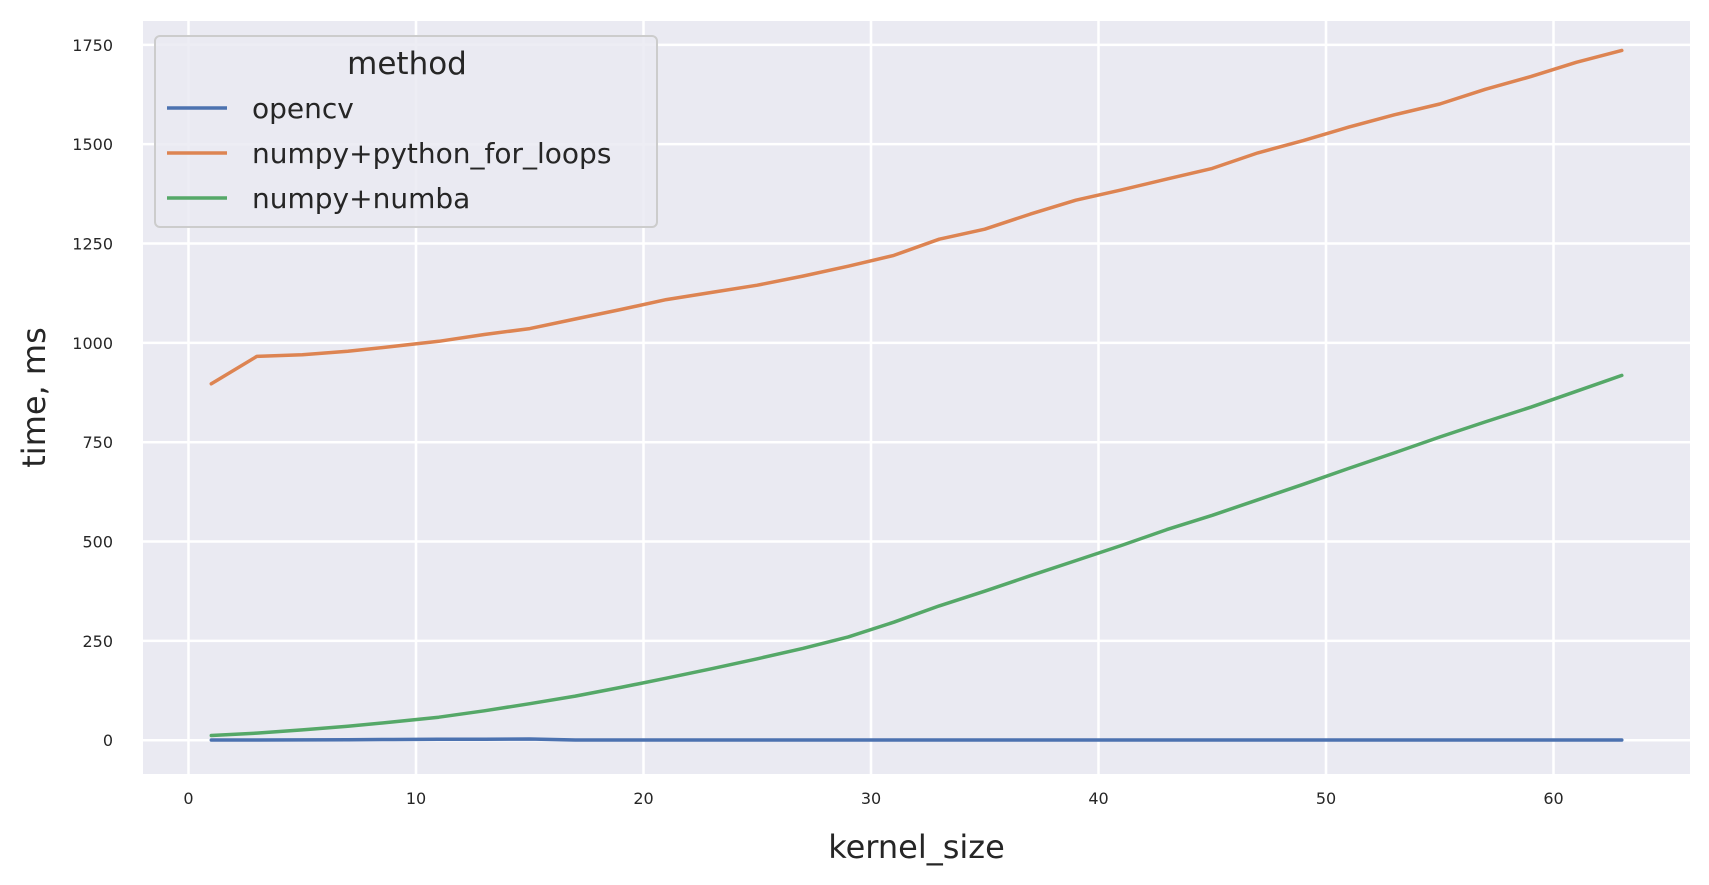 The image size is (1709, 885). I want to click on y-tick-label: 1250, so click(92, 244).